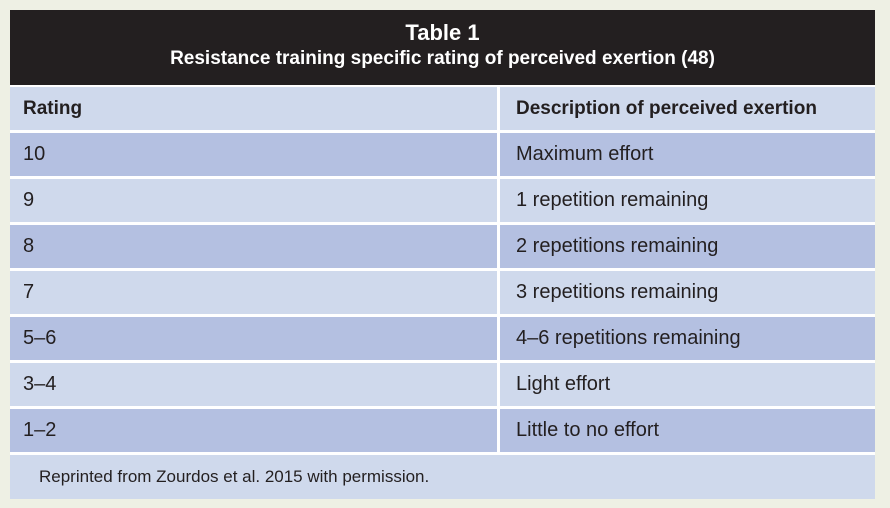  I want to click on rating-cell: 3–4, so click(253, 384).